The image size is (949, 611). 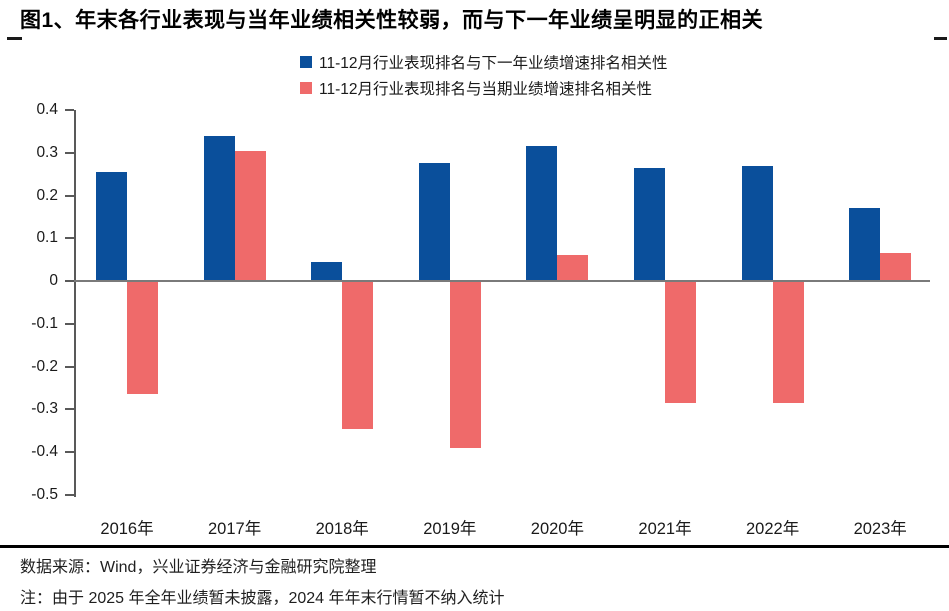 I want to click on legend-label: 11-12月行业表现排名与当期业绩增速排名相关性, so click(x=485, y=89).